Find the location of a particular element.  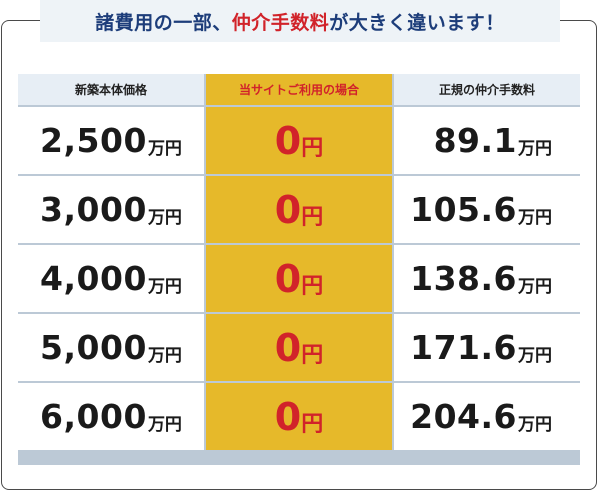

table-row-price: 4,000 万円 is located at coordinates (111, 278).